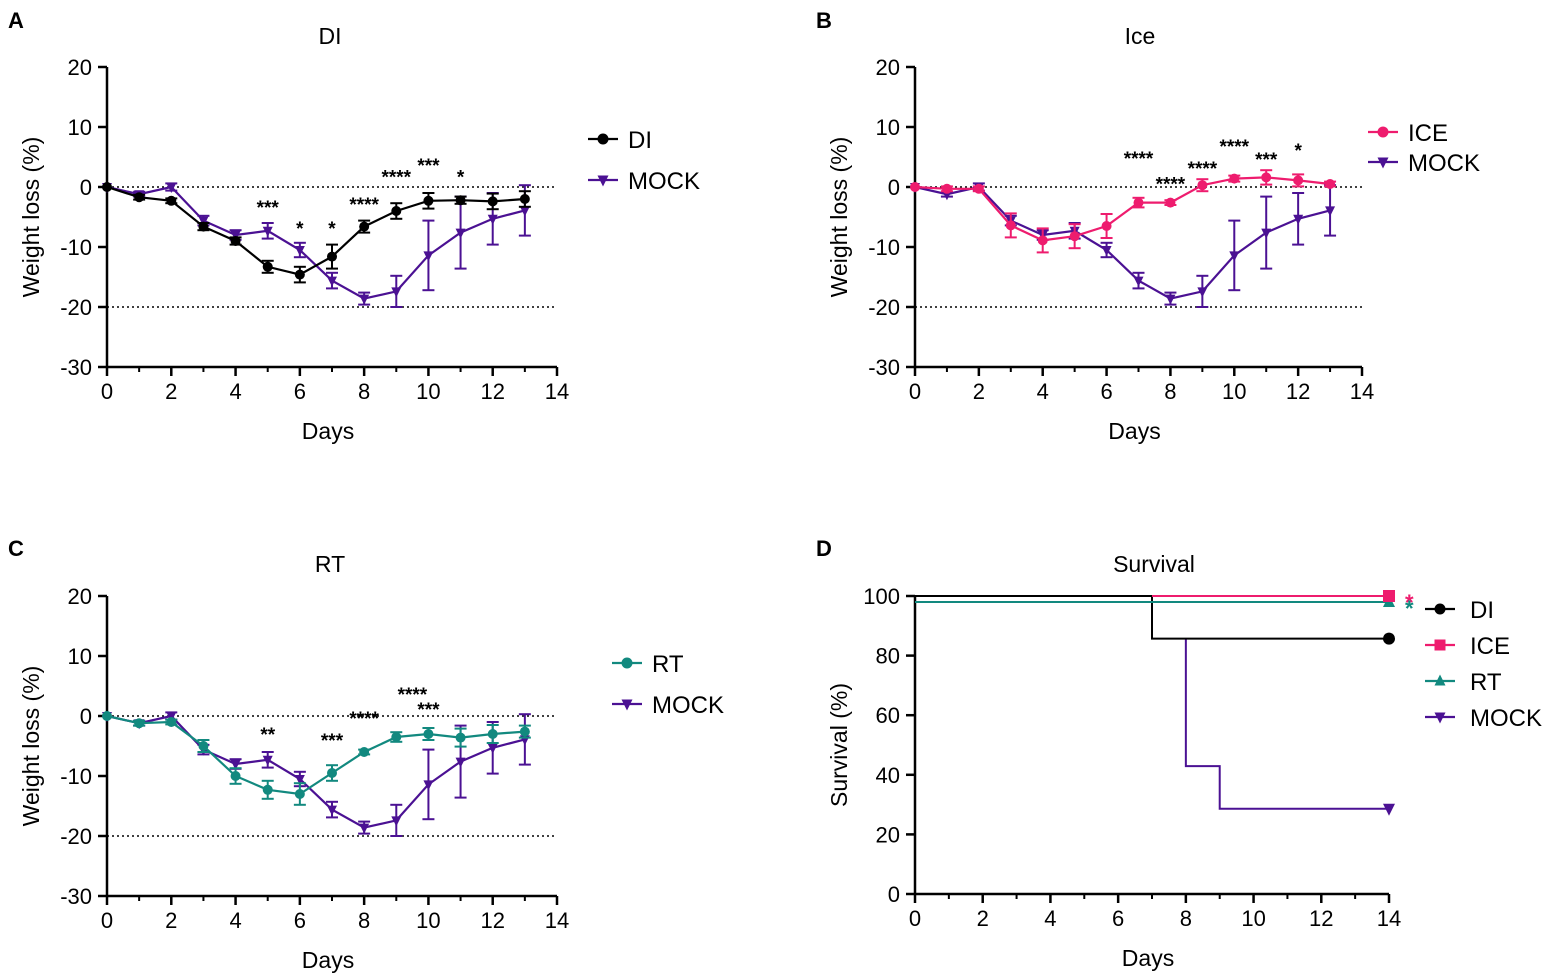 This screenshot has height=975, width=1551. Describe the element at coordinates (644, 161) in the screenshot. I see `legend: DI MOCK` at that location.